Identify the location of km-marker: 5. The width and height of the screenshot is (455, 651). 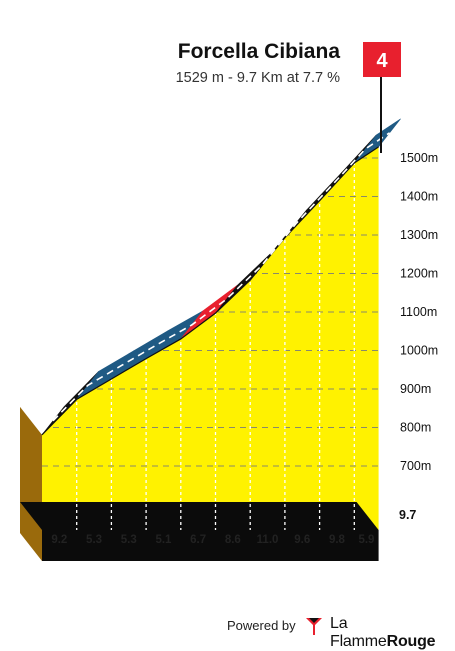
(212, 569).